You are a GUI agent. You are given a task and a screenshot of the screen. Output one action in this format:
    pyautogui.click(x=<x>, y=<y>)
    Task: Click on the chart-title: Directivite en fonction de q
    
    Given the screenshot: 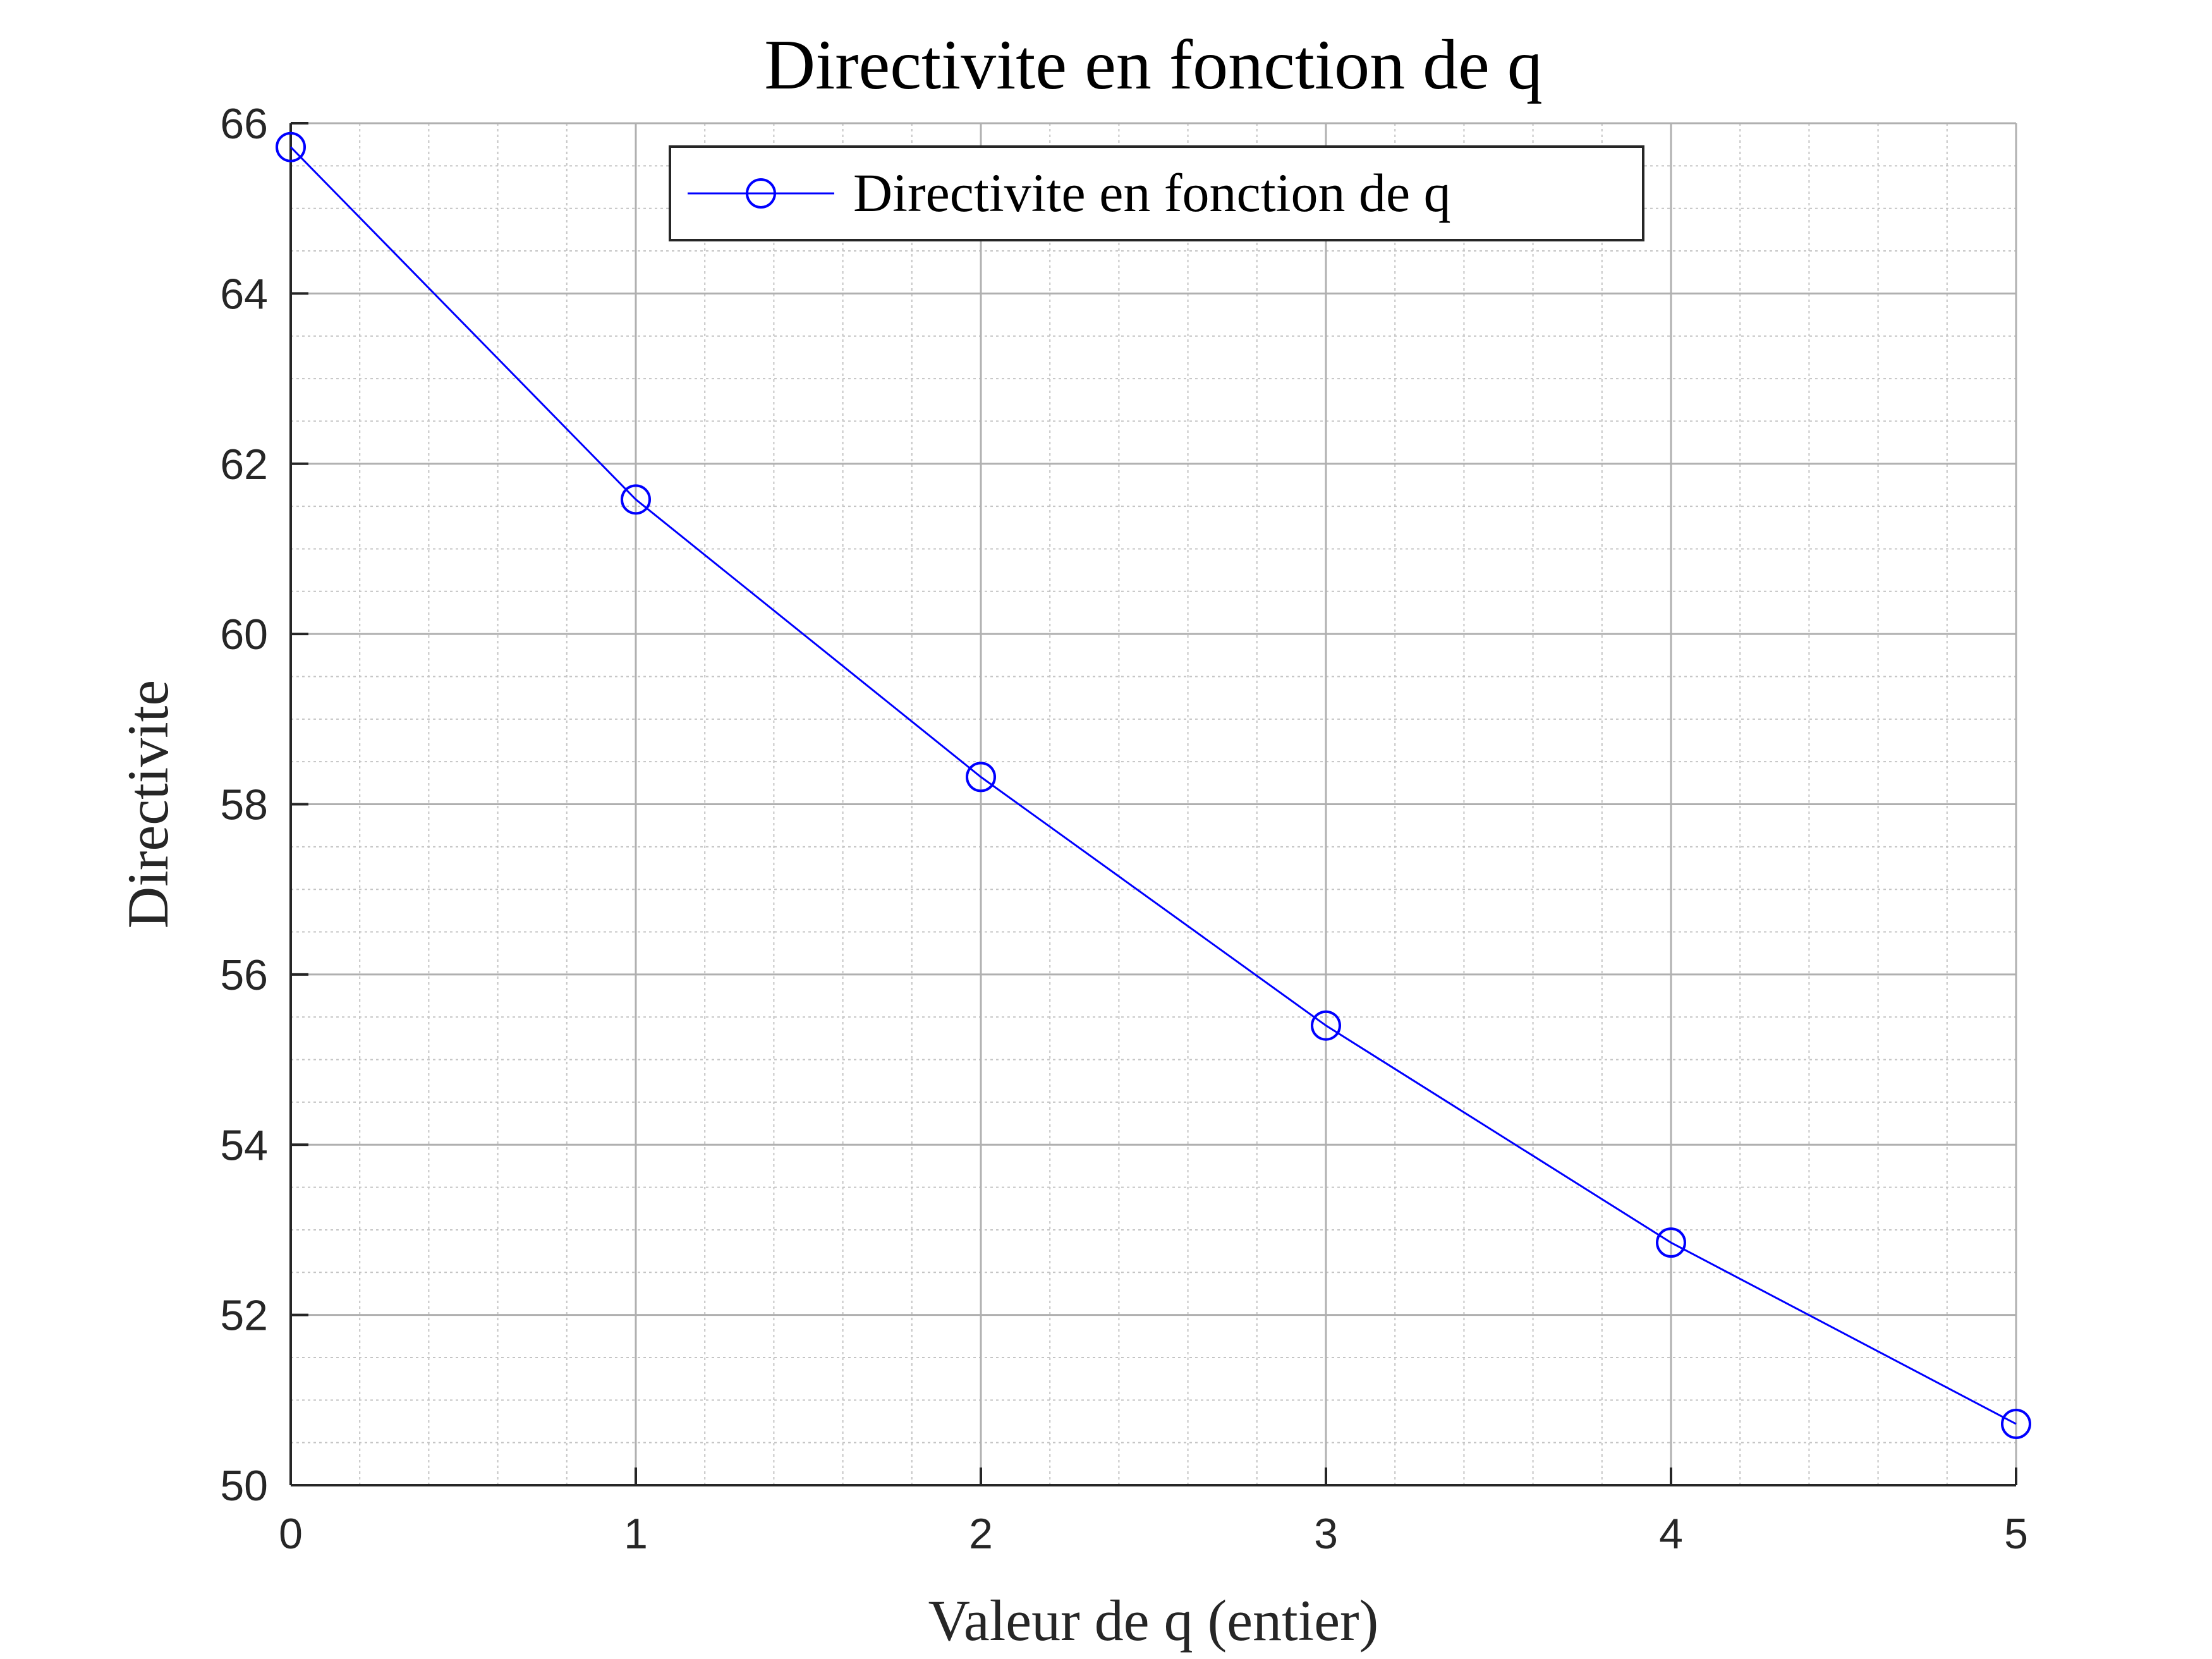 What is the action you would take?
    pyautogui.click(x=1153, y=65)
    